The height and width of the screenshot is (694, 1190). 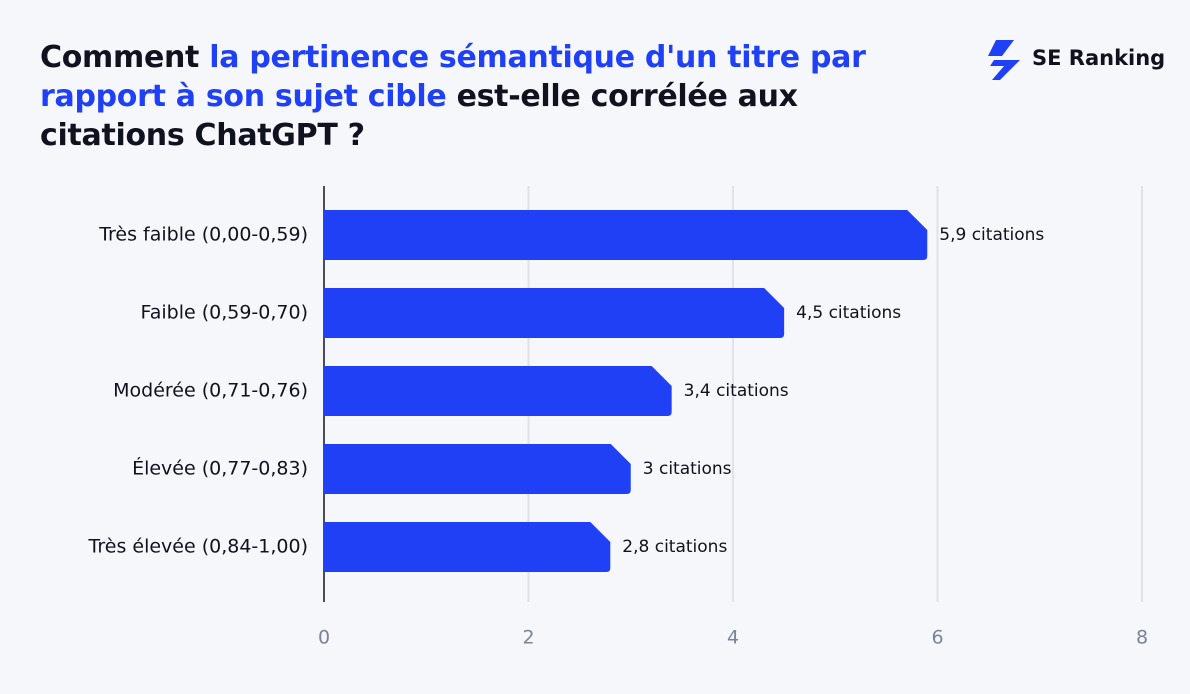 What do you see at coordinates (736, 391) in the screenshot?
I see `data-label: 3,4 citations` at bounding box center [736, 391].